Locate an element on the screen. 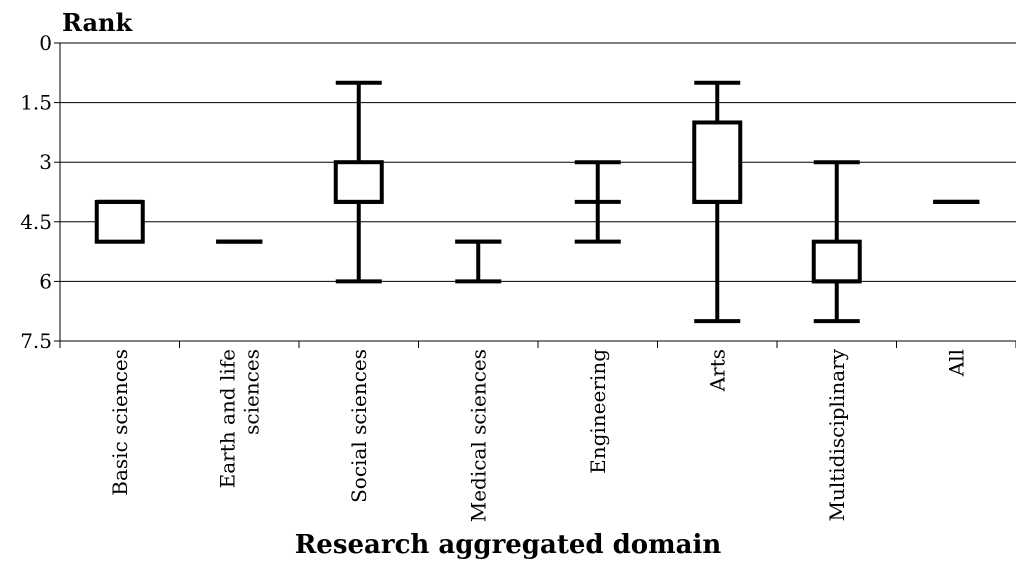 The image size is (1016, 583). x-tick-label-group: Multidisciplinary is located at coordinates (837, 434).